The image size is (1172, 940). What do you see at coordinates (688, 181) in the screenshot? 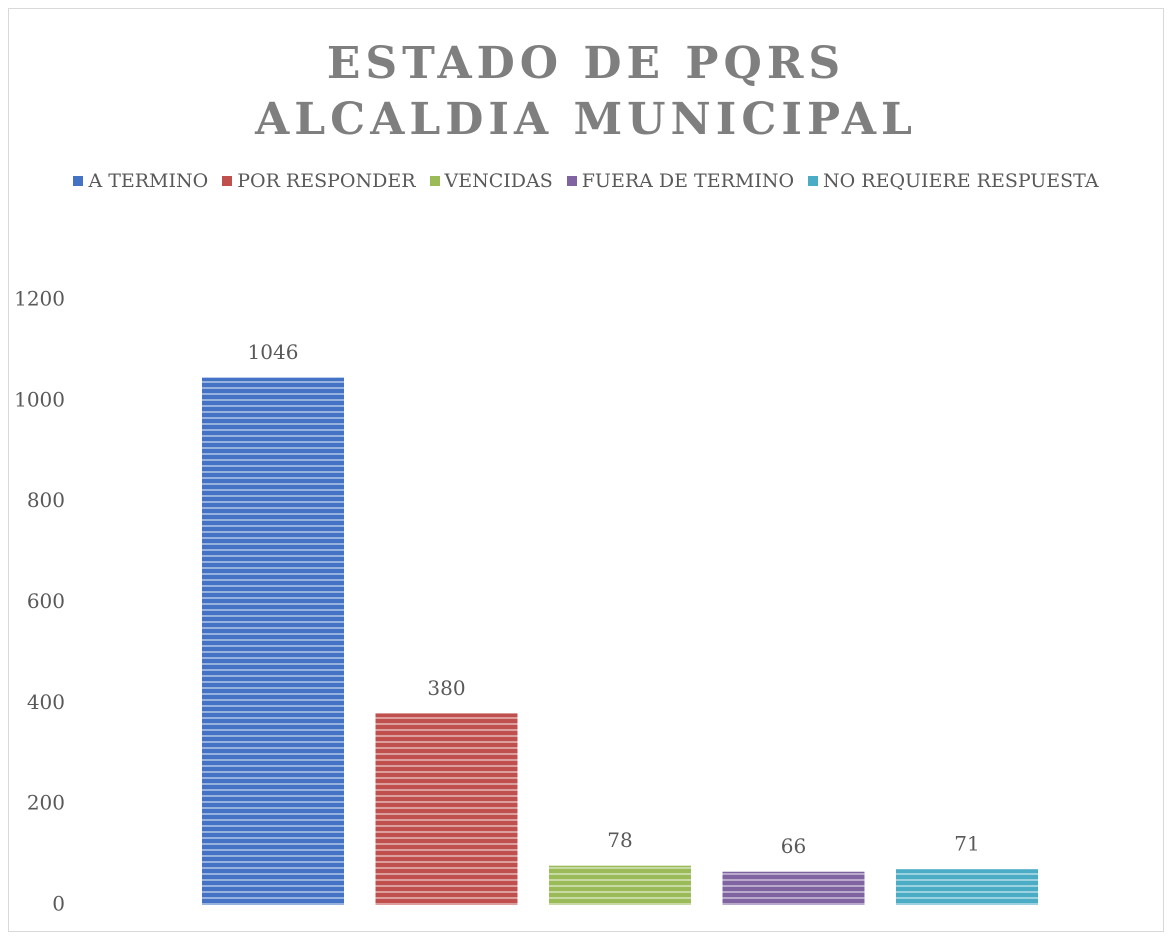
I see `legend-label: FUERA DE TERMINO` at bounding box center [688, 181].